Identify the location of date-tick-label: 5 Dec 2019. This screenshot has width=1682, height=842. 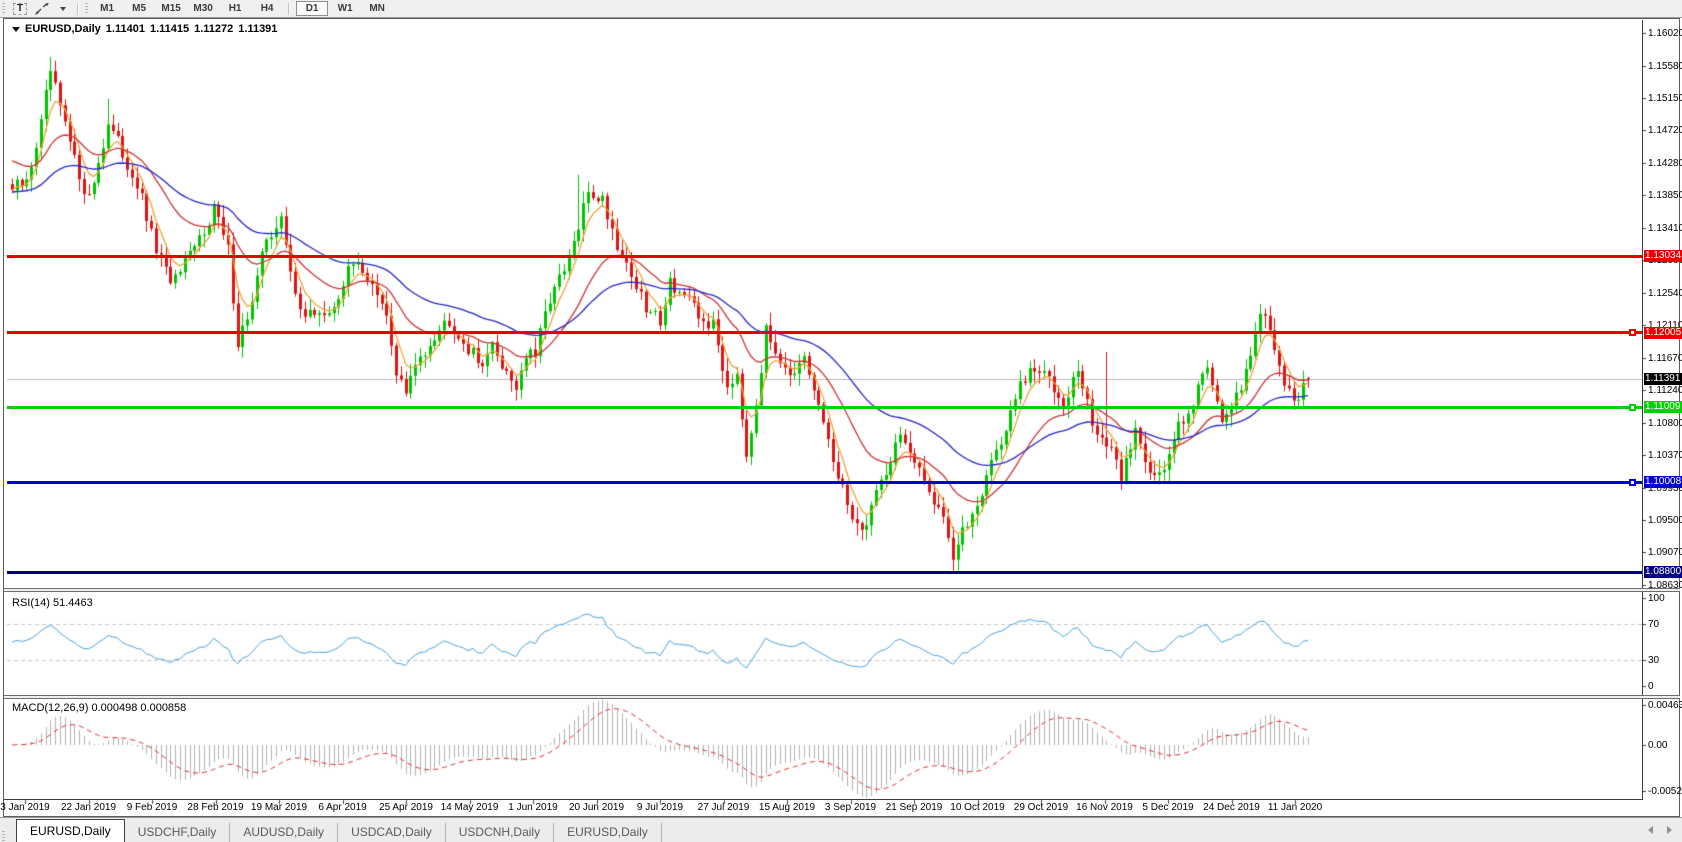
(1168, 807).